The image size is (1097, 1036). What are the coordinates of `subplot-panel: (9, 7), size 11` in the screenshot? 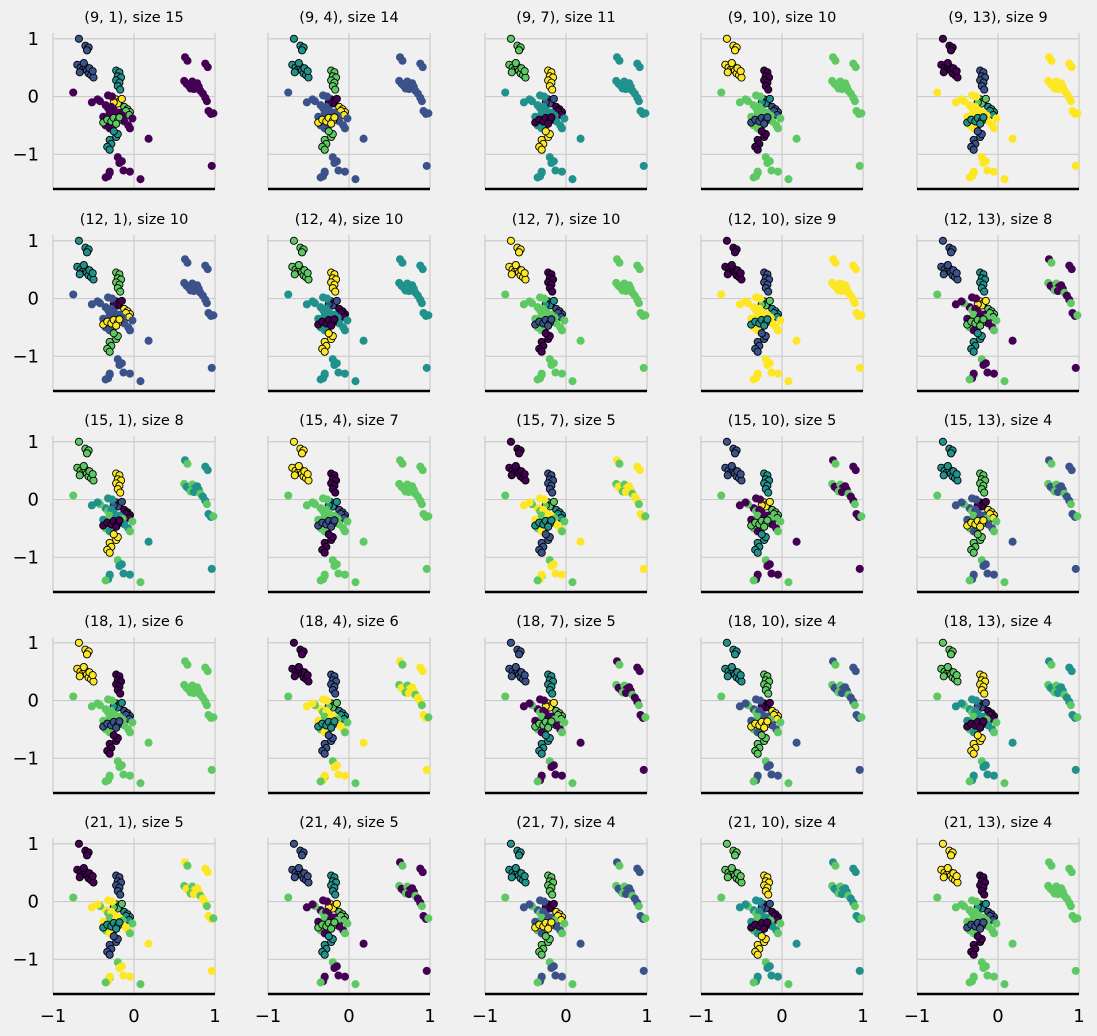 It's located at (567, 100).